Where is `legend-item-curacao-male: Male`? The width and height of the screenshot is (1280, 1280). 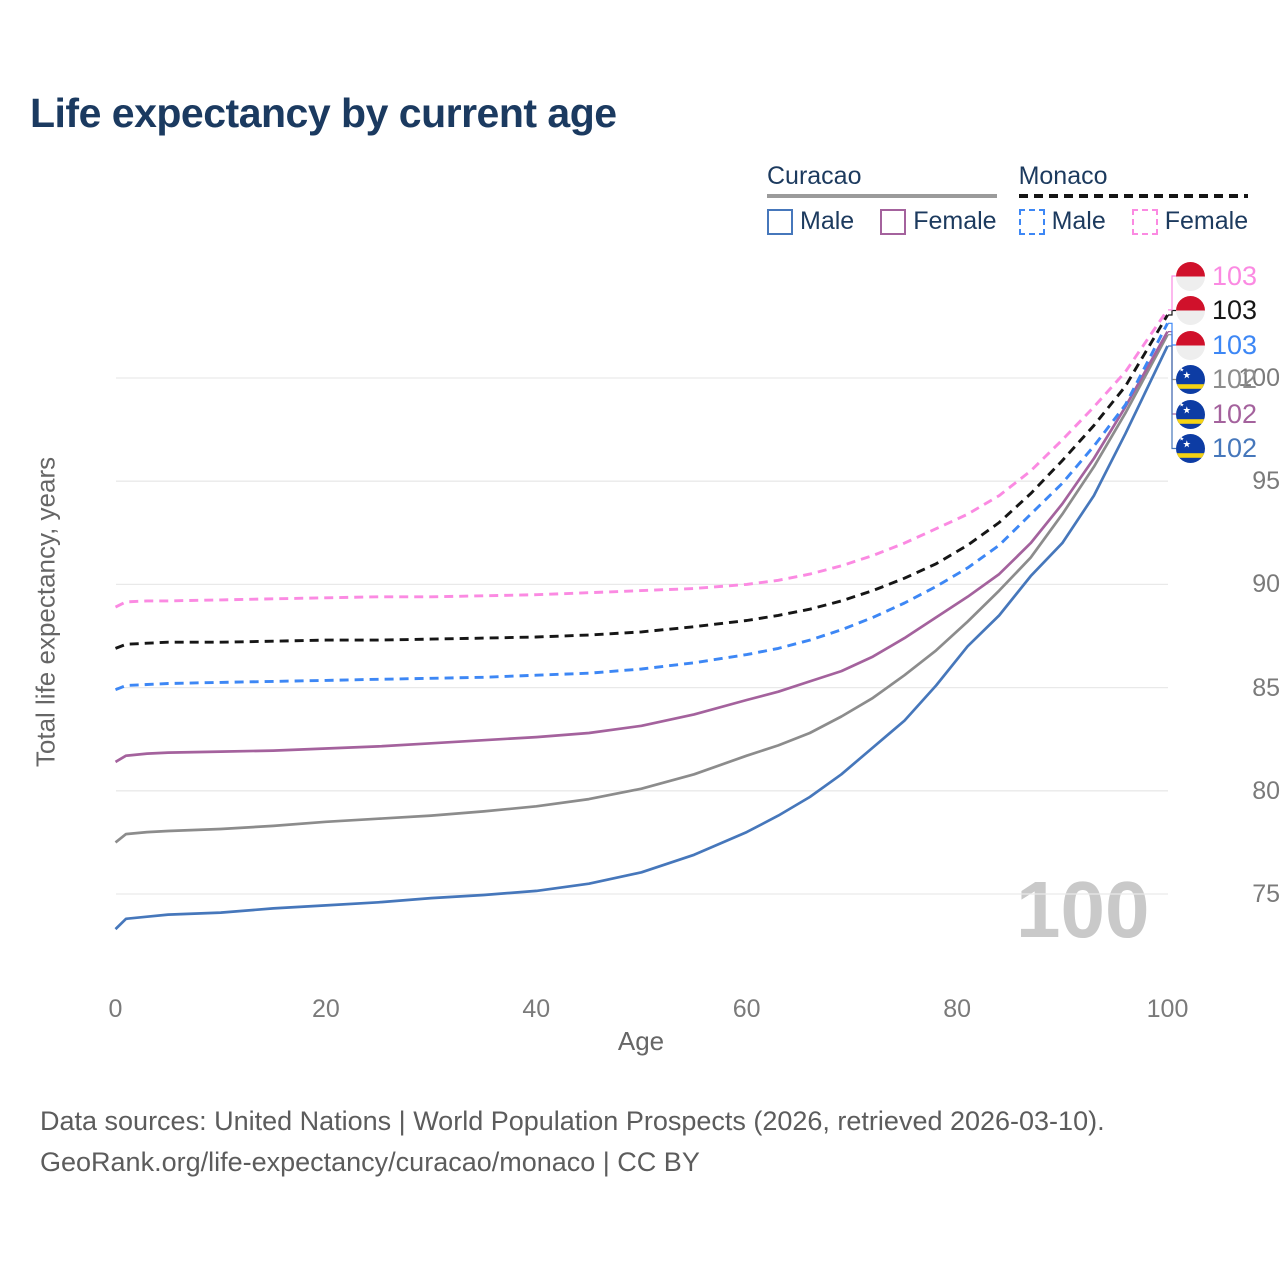
legend-item-curacao-male: Male is located at coordinates (810, 221).